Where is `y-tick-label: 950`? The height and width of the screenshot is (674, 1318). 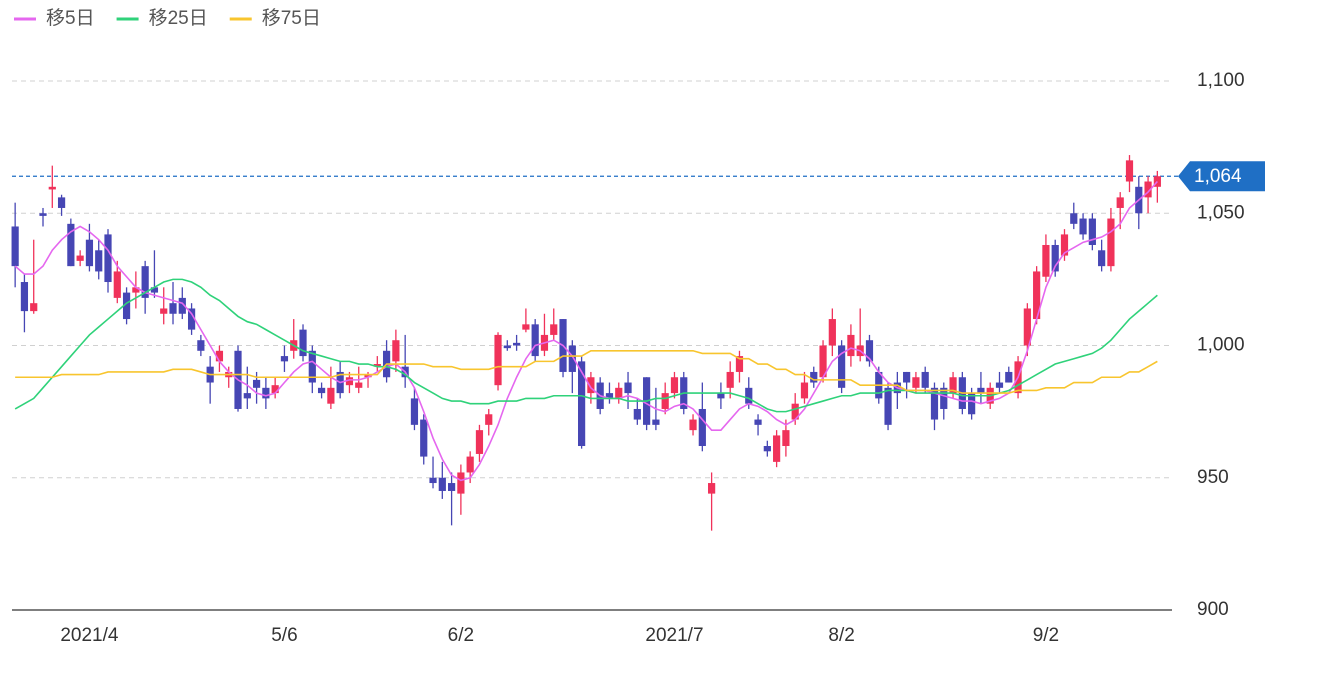
y-tick-label: 950 is located at coordinates (1213, 477).